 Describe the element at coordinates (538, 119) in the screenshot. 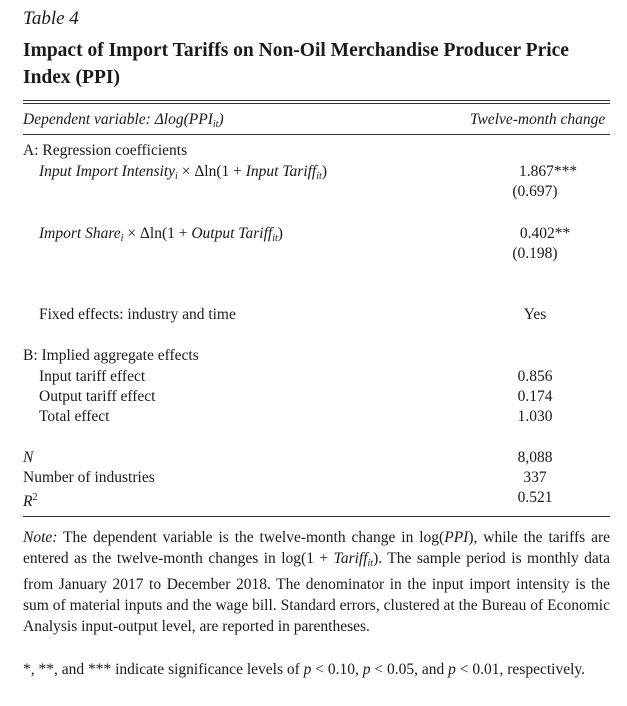

I see `column-header: Twelve-month change` at that location.